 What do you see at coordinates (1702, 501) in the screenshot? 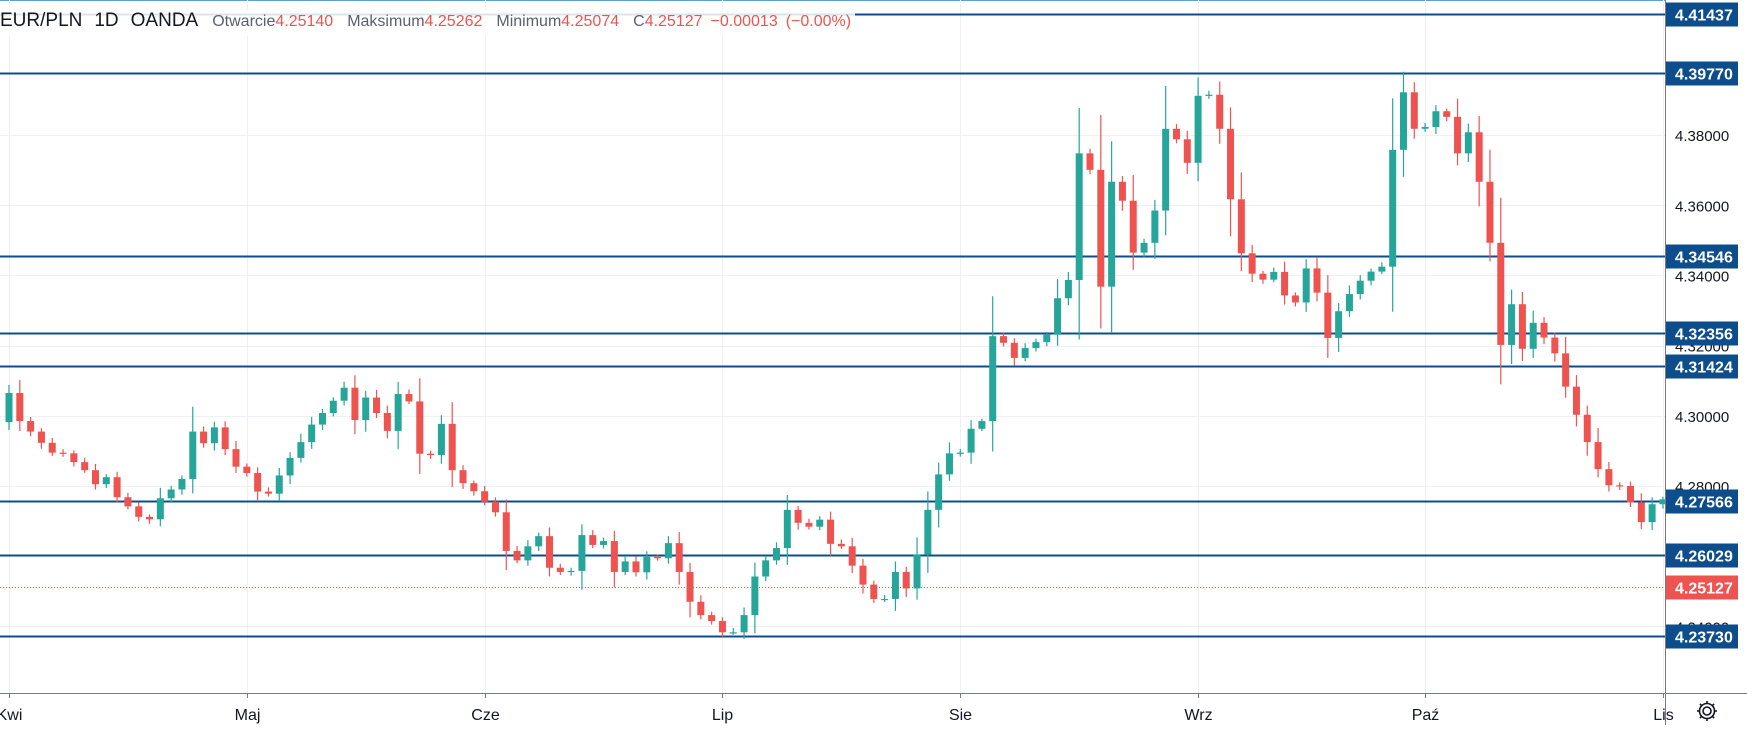
I see `level-badge: 4.27566` at bounding box center [1702, 501].